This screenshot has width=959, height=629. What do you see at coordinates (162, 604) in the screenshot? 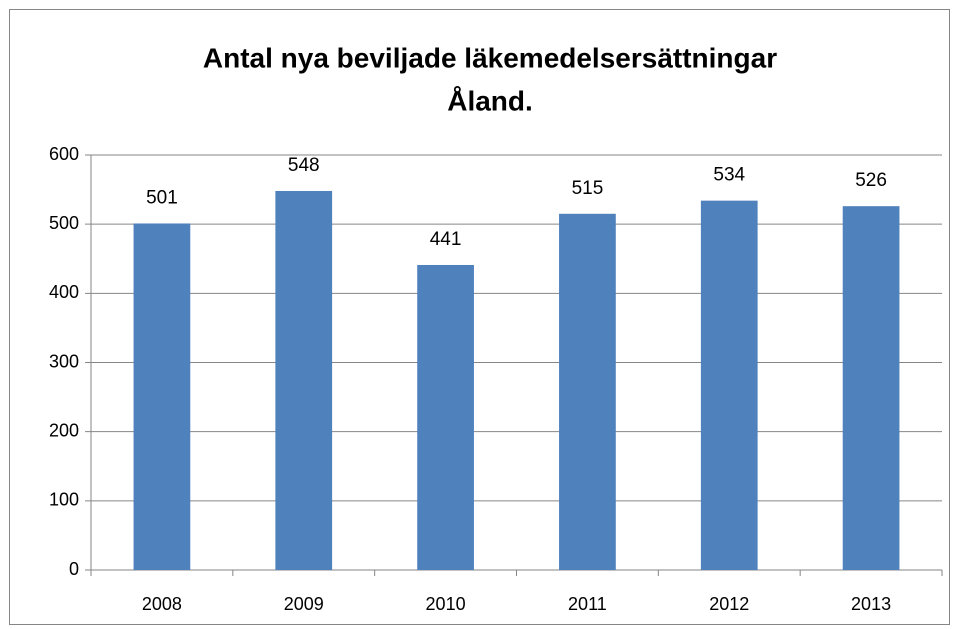
I see `x-tick-label: 2008` at bounding box center [162, 604].